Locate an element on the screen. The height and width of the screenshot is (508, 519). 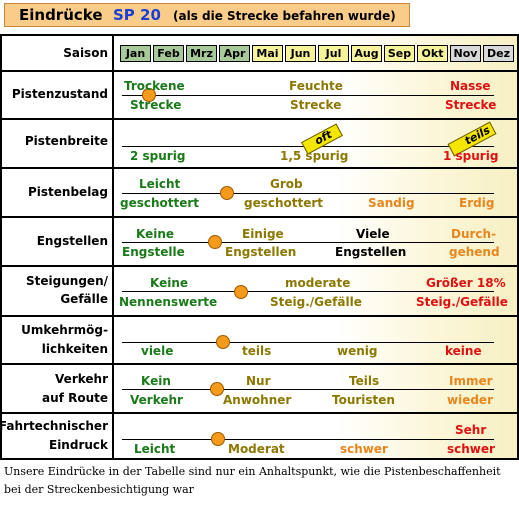
row-label-line2: auf Route is located at coordinates (75, 398).